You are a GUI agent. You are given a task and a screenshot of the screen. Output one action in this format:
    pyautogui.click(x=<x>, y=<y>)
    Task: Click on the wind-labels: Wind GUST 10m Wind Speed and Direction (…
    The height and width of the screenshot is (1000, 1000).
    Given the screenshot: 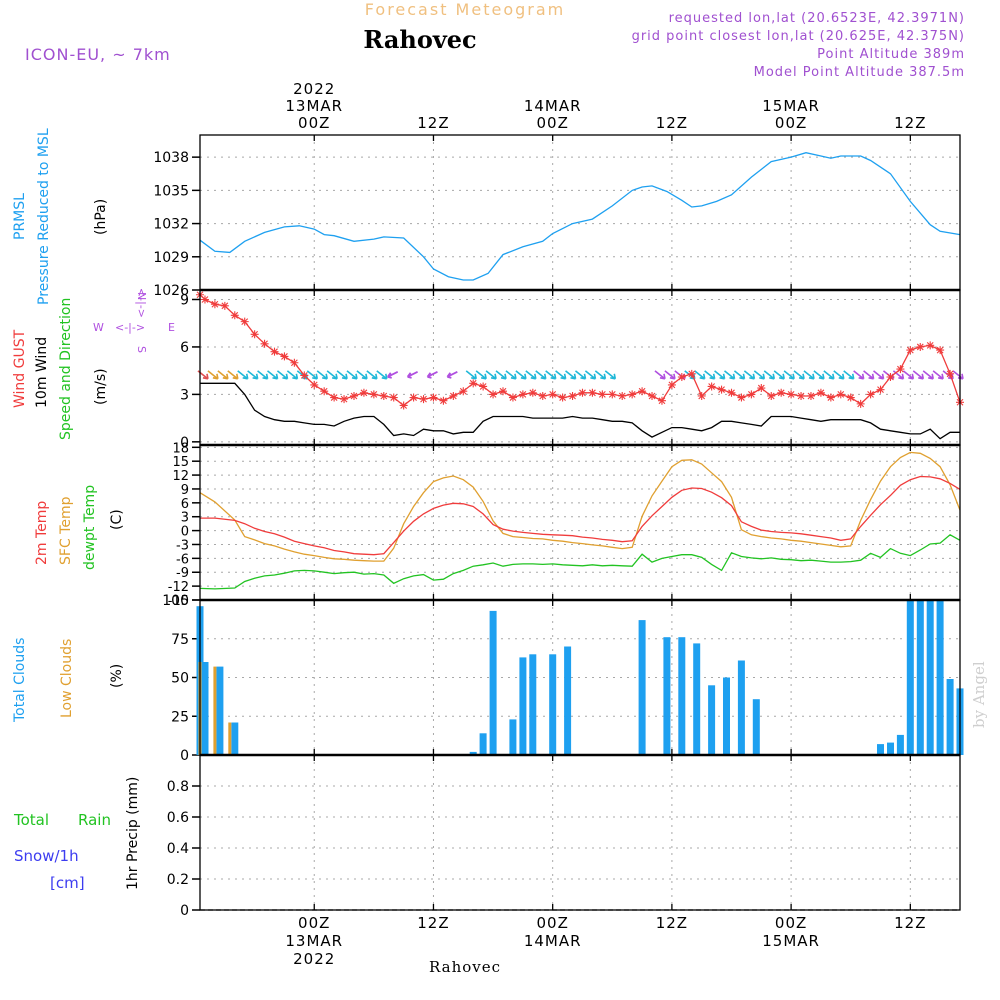 What is the action you would take?
    pyautogui.click(x=93, y=364)
    